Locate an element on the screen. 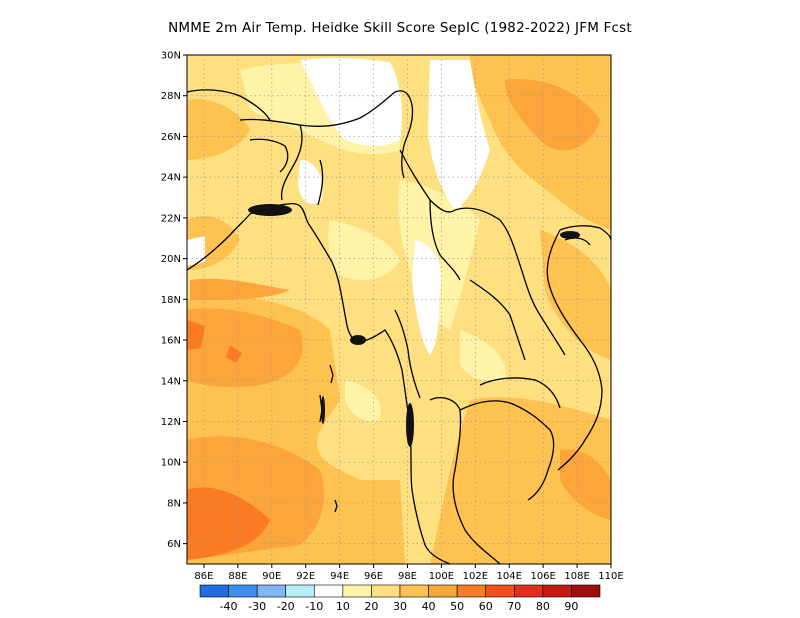 The width and height of the screenshot is (800, 618). lat-tick-label: 22N is located at coordinates (171, 218).